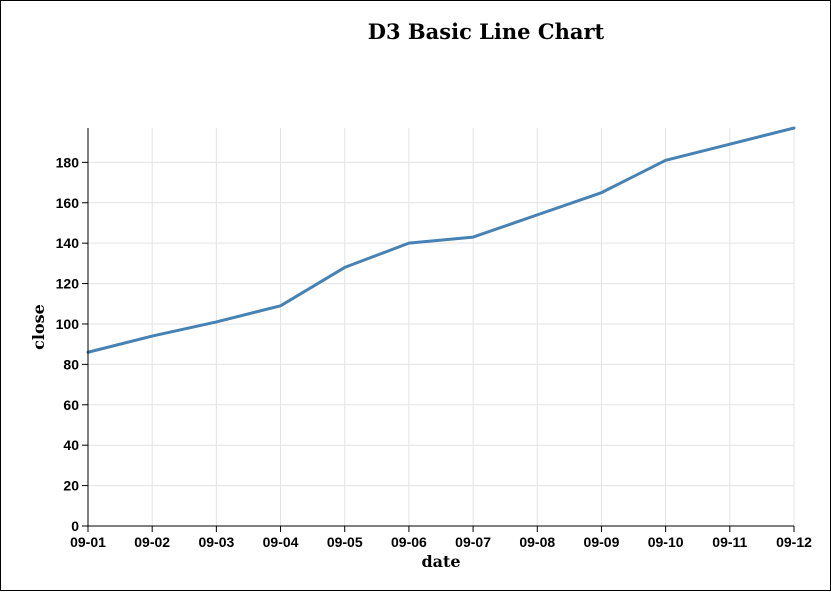 The height and width of the screenshot is (592, 831). Describe the element at coordinates (88, 542) in the screenshot. I see `x-tick-label: 09-01` at that location.